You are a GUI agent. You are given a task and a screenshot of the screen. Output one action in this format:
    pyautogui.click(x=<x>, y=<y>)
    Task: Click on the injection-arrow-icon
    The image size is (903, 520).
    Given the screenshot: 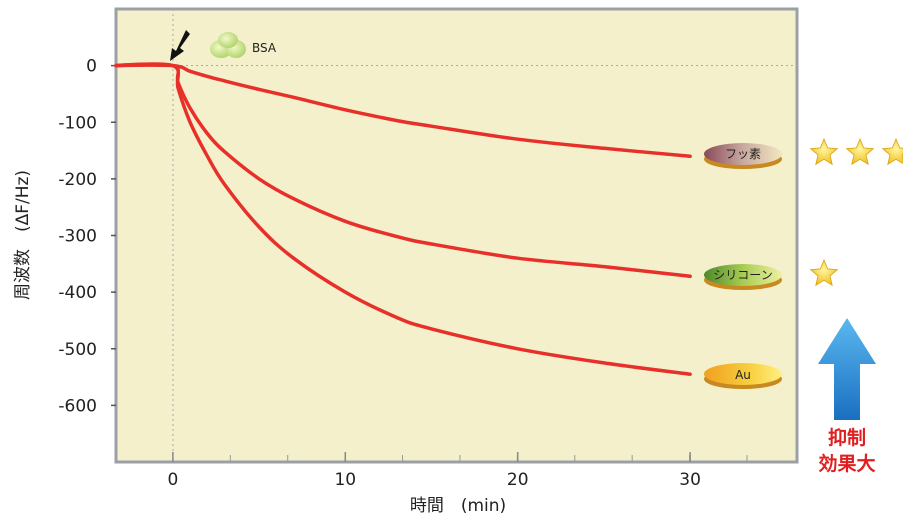 What is the action you would take?
    pyautogui.click(x=180, y=45)
    